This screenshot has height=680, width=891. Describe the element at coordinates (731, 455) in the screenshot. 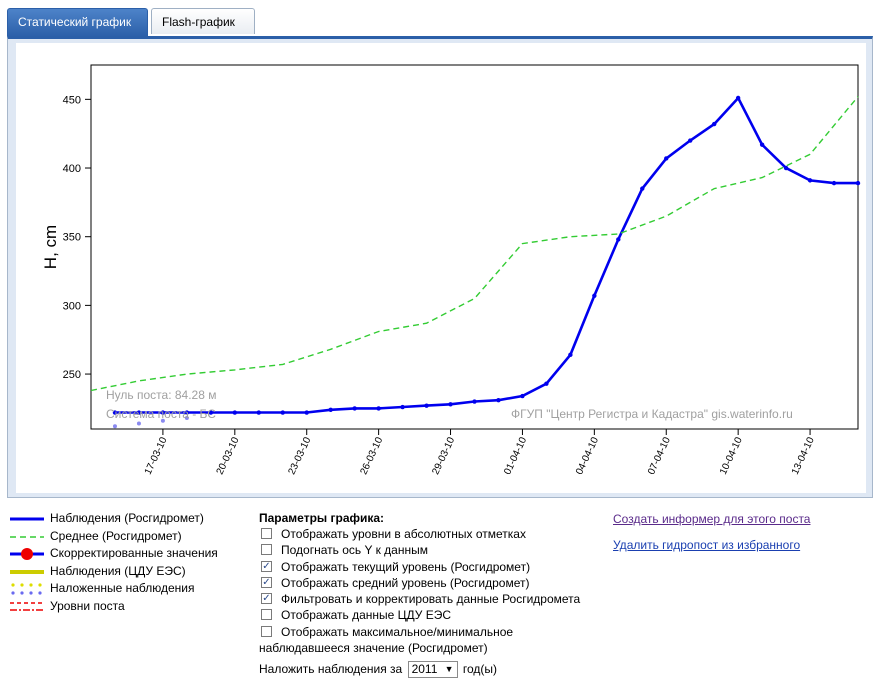

I see `x-tick-label: 10-04-10` at that location.